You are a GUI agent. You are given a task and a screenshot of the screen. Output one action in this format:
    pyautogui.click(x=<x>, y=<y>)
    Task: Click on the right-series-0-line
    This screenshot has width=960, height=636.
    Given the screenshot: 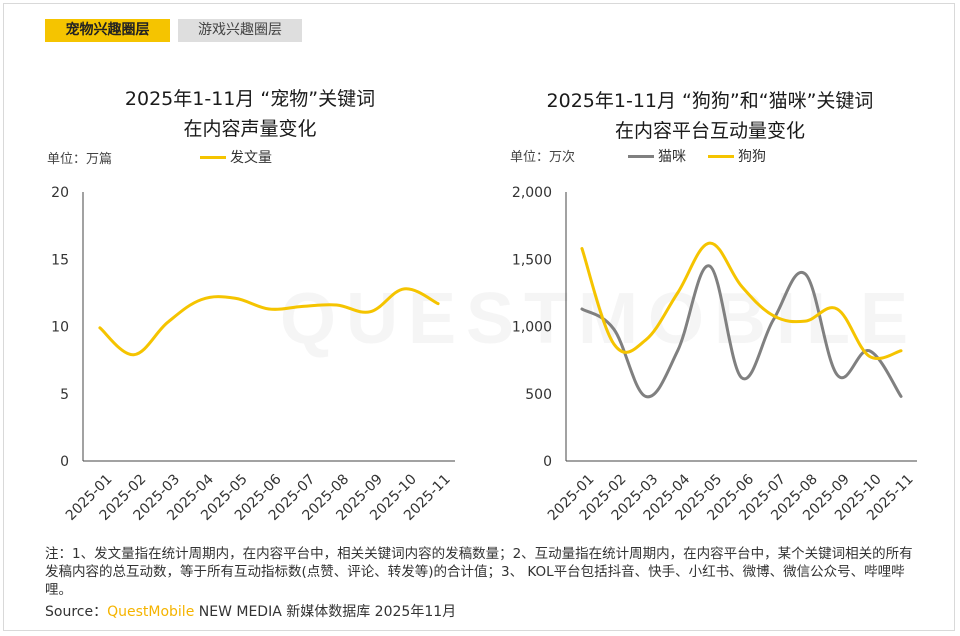 What is the action you would take?
    pyautogui.click(x=741, y=331)
    